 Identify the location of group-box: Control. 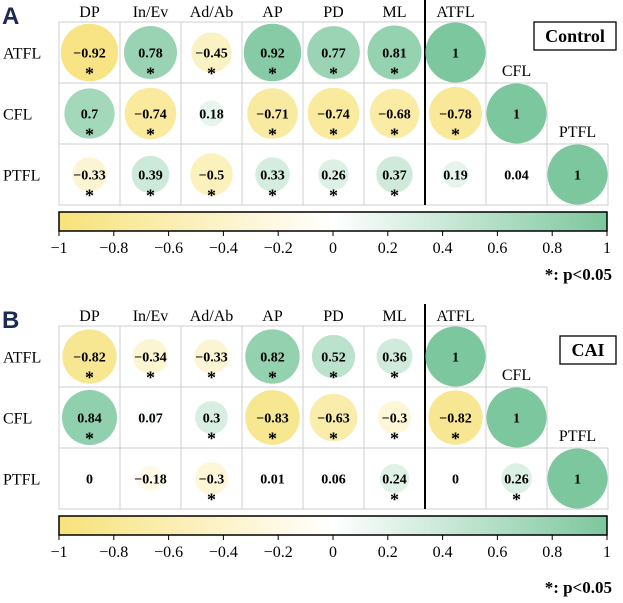
(575, 36).